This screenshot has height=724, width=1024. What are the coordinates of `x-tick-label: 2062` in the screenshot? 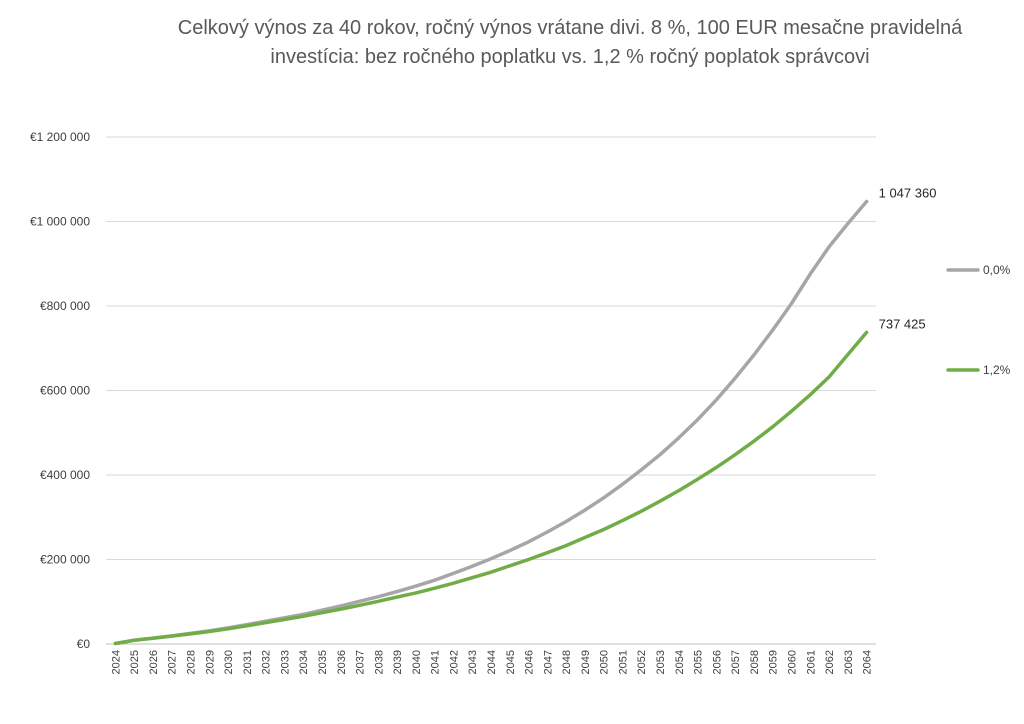 It's located at (830, 662).